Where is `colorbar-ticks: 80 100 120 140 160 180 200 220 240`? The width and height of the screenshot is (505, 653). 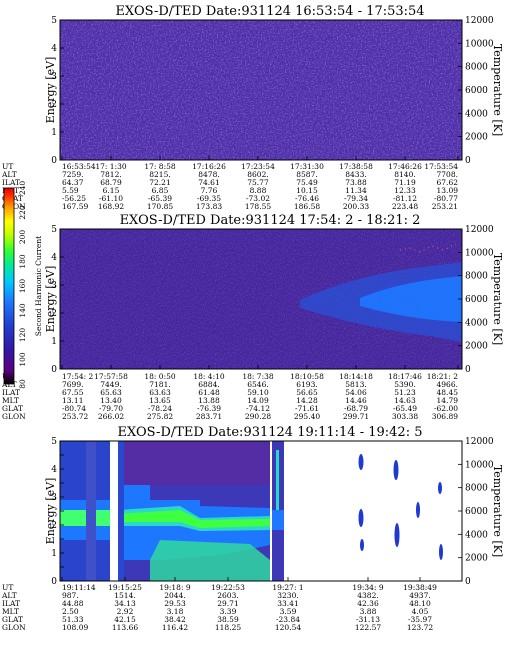 colorbar-ticks: 80 100 120 140 160 180 200 220 240 is located at coordinates (22, 285).